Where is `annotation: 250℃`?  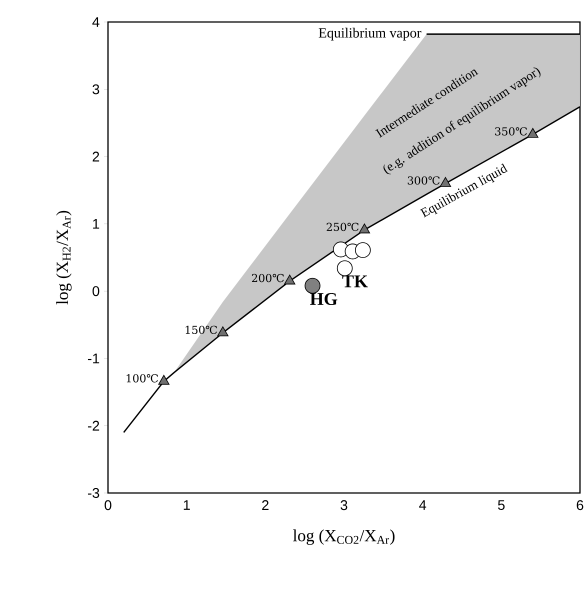
annotation: 250℃ is located at coordinates (342, 227).